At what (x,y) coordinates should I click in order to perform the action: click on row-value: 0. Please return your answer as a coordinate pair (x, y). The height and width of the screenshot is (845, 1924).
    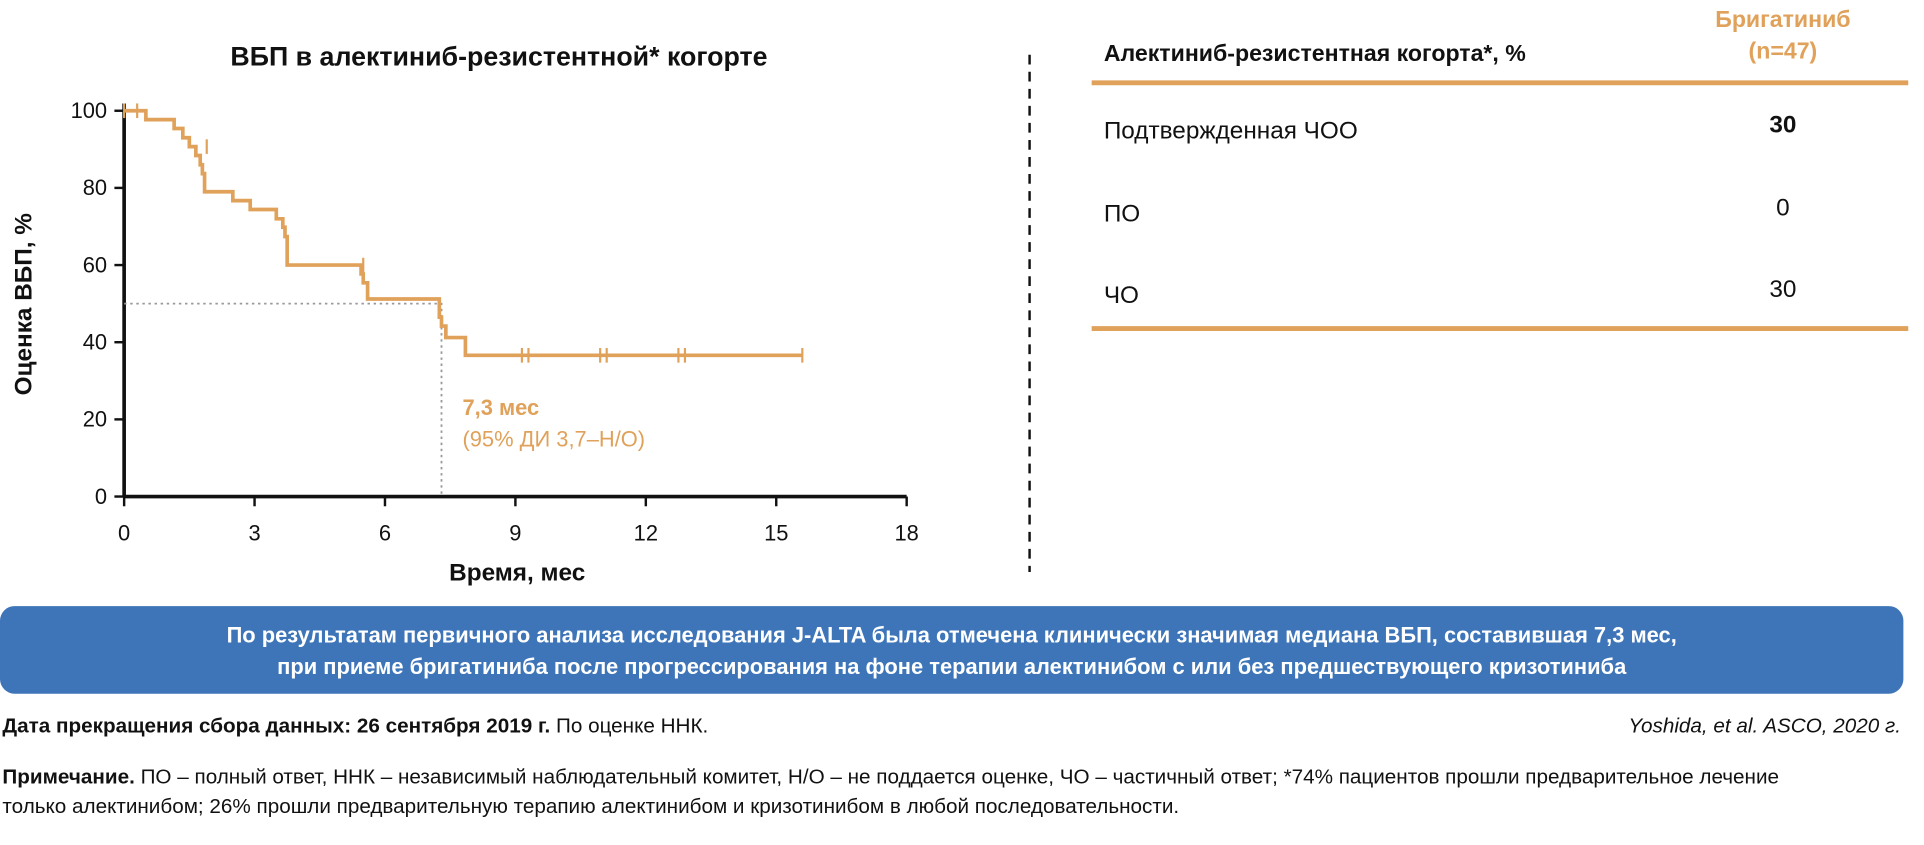
    Looking at the image, I should click on (1783, 207).